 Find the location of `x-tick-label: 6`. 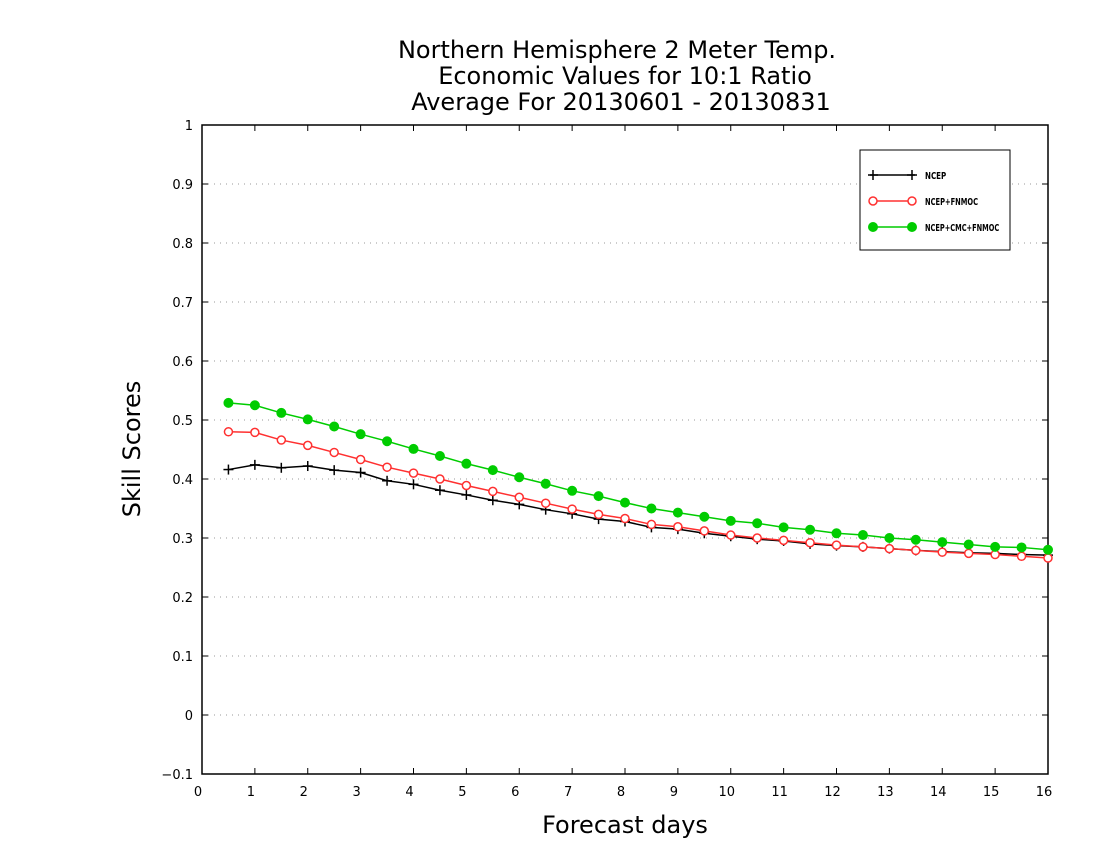

x-tick-label: 6 is located at coordinates (515, 792).